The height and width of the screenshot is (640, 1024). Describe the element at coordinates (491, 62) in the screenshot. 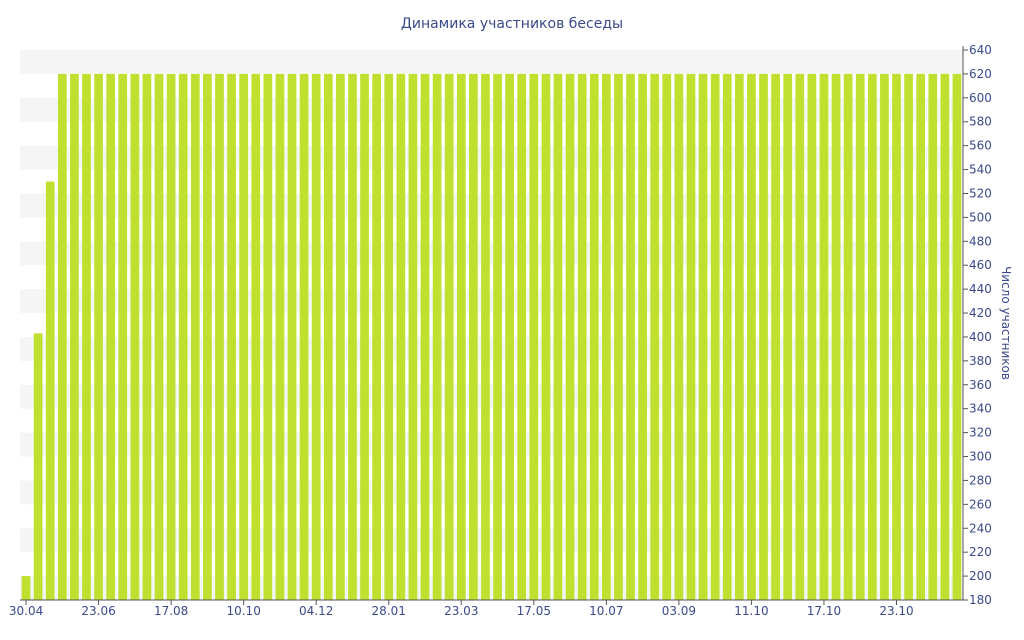

I see `grid-band` at that location.